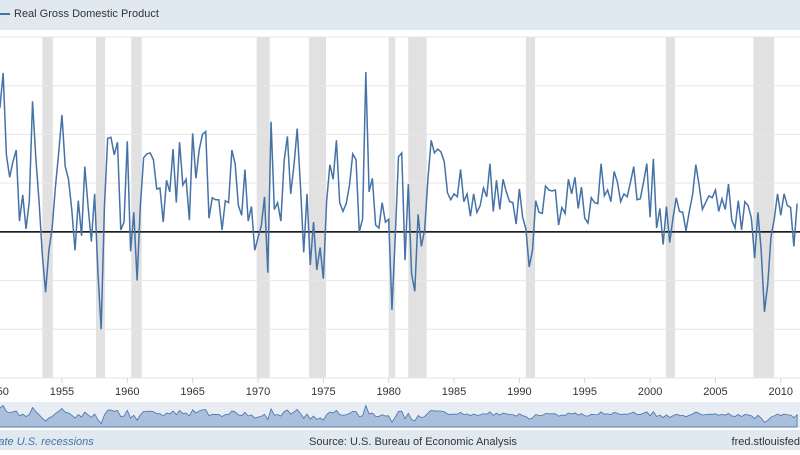 The width and height of the screenshot is (800, 455). What do you see at coordinates (766, 442) in the screenshot?
I see `site: fred.stlouisfed` at bounding box center [766, 442].